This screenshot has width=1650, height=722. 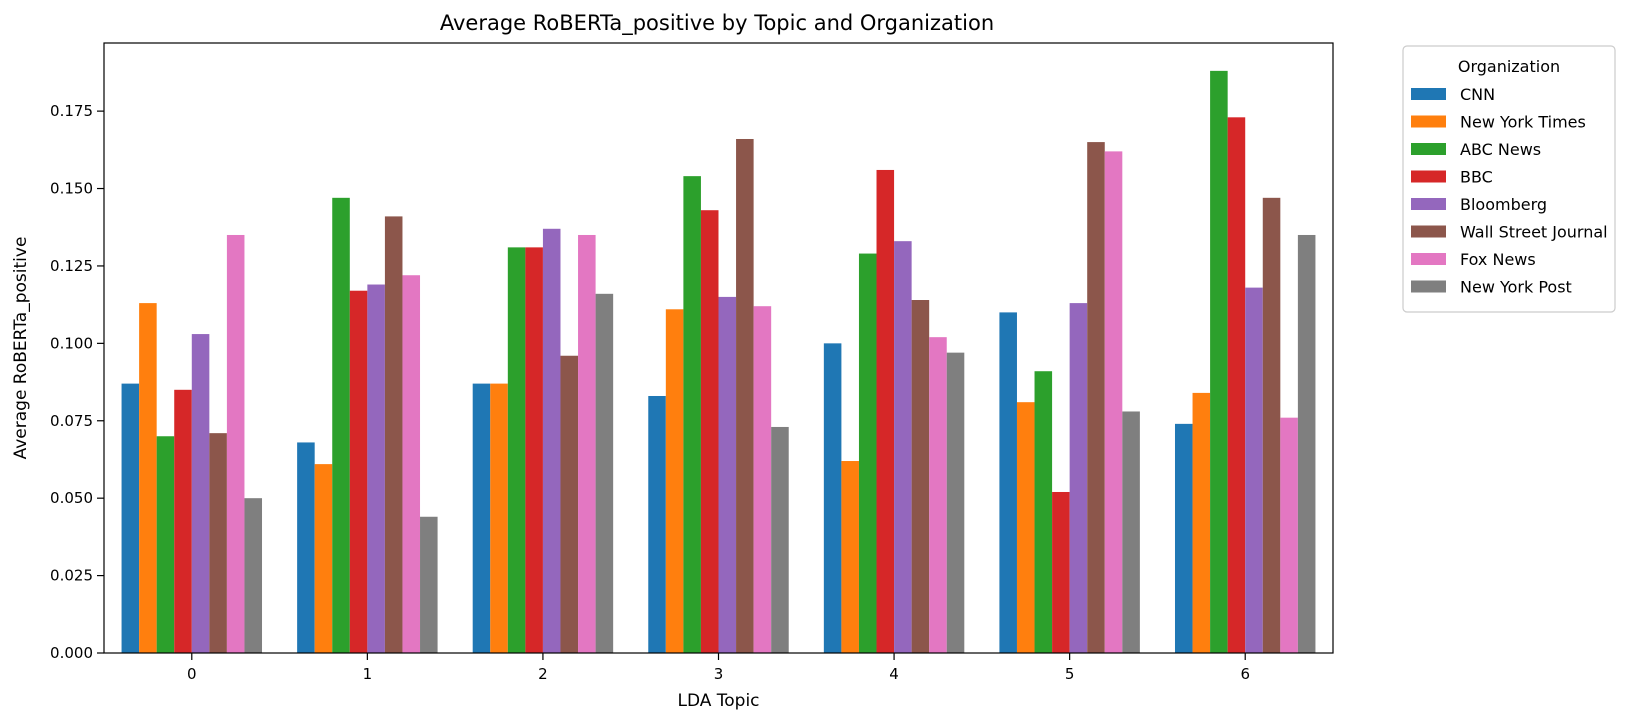 What do you see at coordinates (71, 111) in the screenshot?
I see `y-tick-label: 0.175` at bounding box center [71, 111].